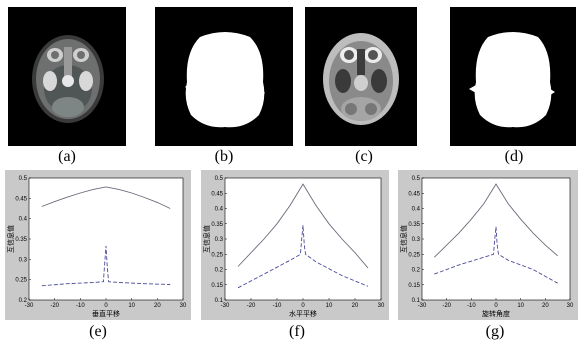 The height and width of the screenshot is (345, 584). What do you see at coordinates (98, 331) in the screenshot?
I see `caption-e: (e)` at bounding box center [98, 331].